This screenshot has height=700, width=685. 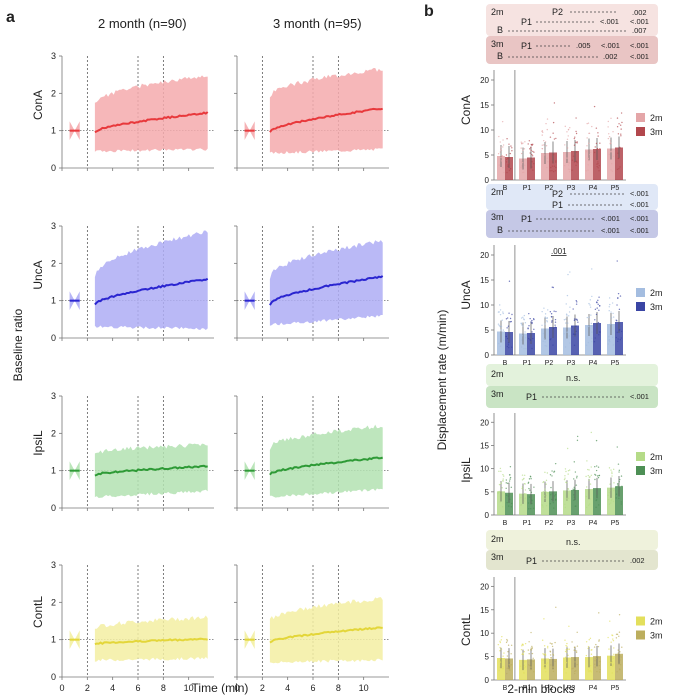 What do you see at coordinates (573, 542) in the screenshot?
I see `stat-text: n.s.` at bounding box center [573, 542].